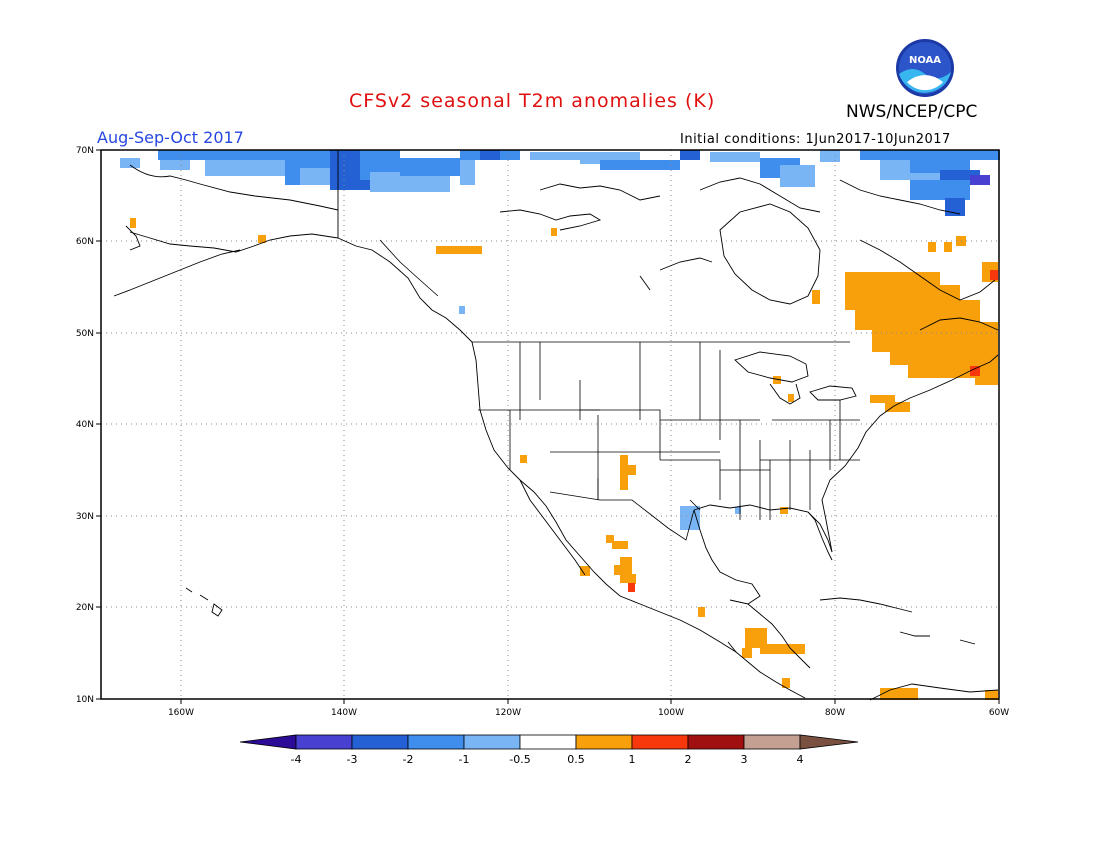  Describe the element at coordinates (352, 759) in the screenshot. I see `colorbar-label: -3` at that location.